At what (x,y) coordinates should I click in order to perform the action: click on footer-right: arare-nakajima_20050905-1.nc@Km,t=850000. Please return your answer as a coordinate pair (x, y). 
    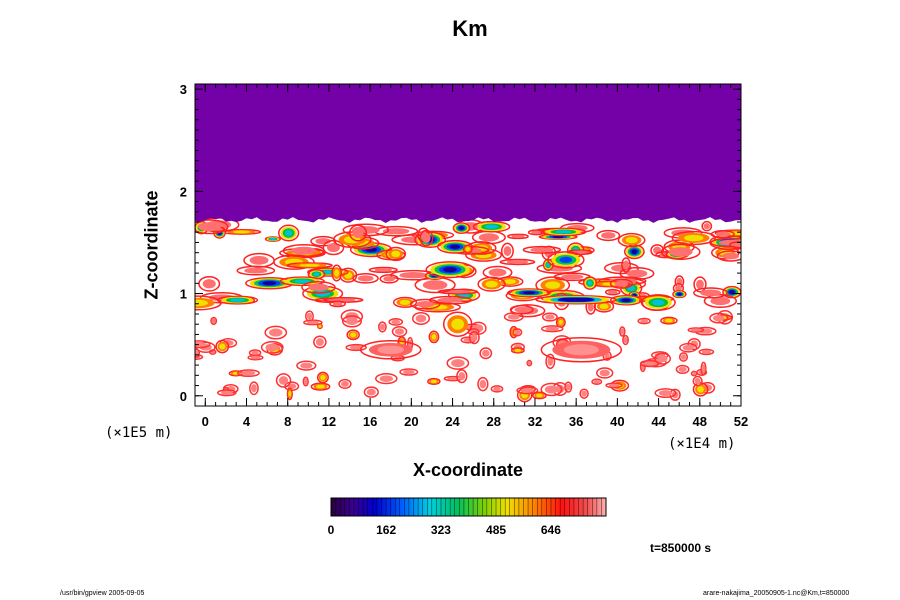
    Looking at the image, I should click on (776, 593).